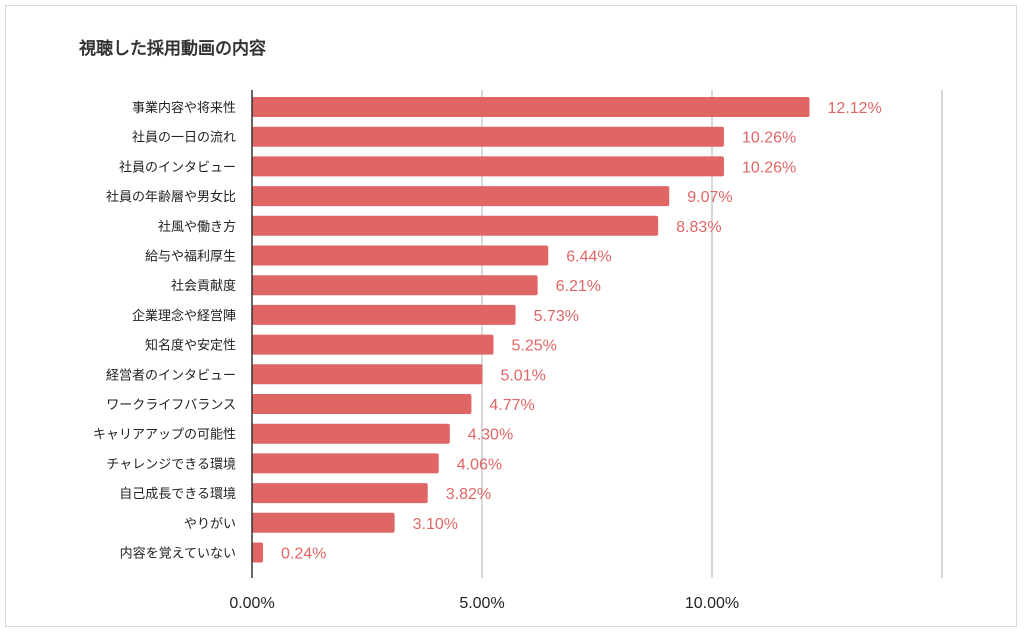 Image resolution: width=1024 pixels, height=634 pixels. What do you see at coordinates (171, 405) in the screenshot?
I see `category-label: ワークライフバランス` at bounding box center [171, 405].